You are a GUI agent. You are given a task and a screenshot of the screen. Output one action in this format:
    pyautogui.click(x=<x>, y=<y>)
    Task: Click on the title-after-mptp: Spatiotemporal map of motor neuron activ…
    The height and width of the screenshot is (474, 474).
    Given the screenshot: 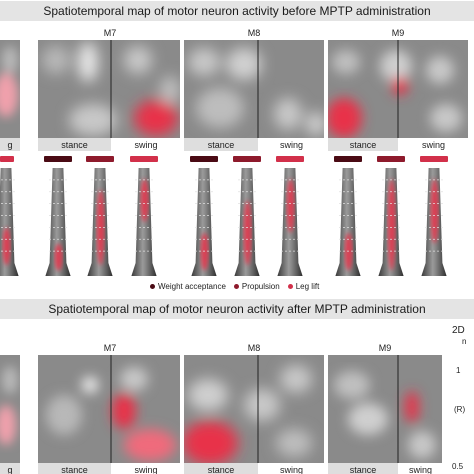 What is the action you would take?
    pyautogui.click(x=237, y=309)
    